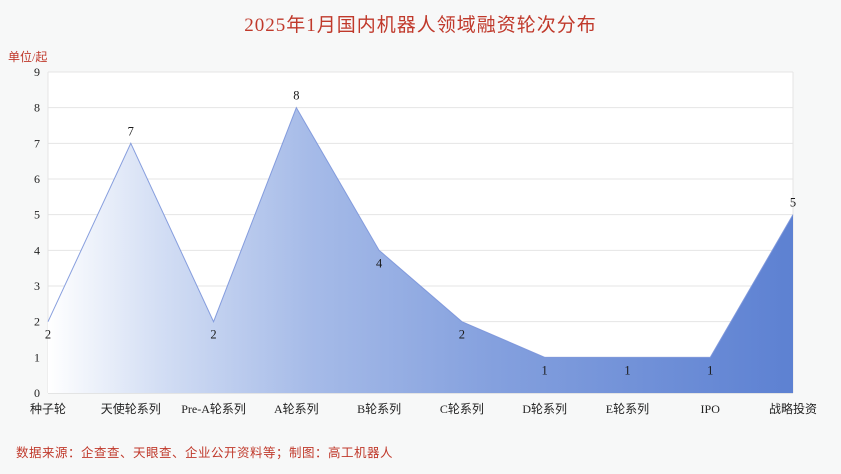 The image size is (841, 474). I want to click on value-label: 7, so click(131, 131).